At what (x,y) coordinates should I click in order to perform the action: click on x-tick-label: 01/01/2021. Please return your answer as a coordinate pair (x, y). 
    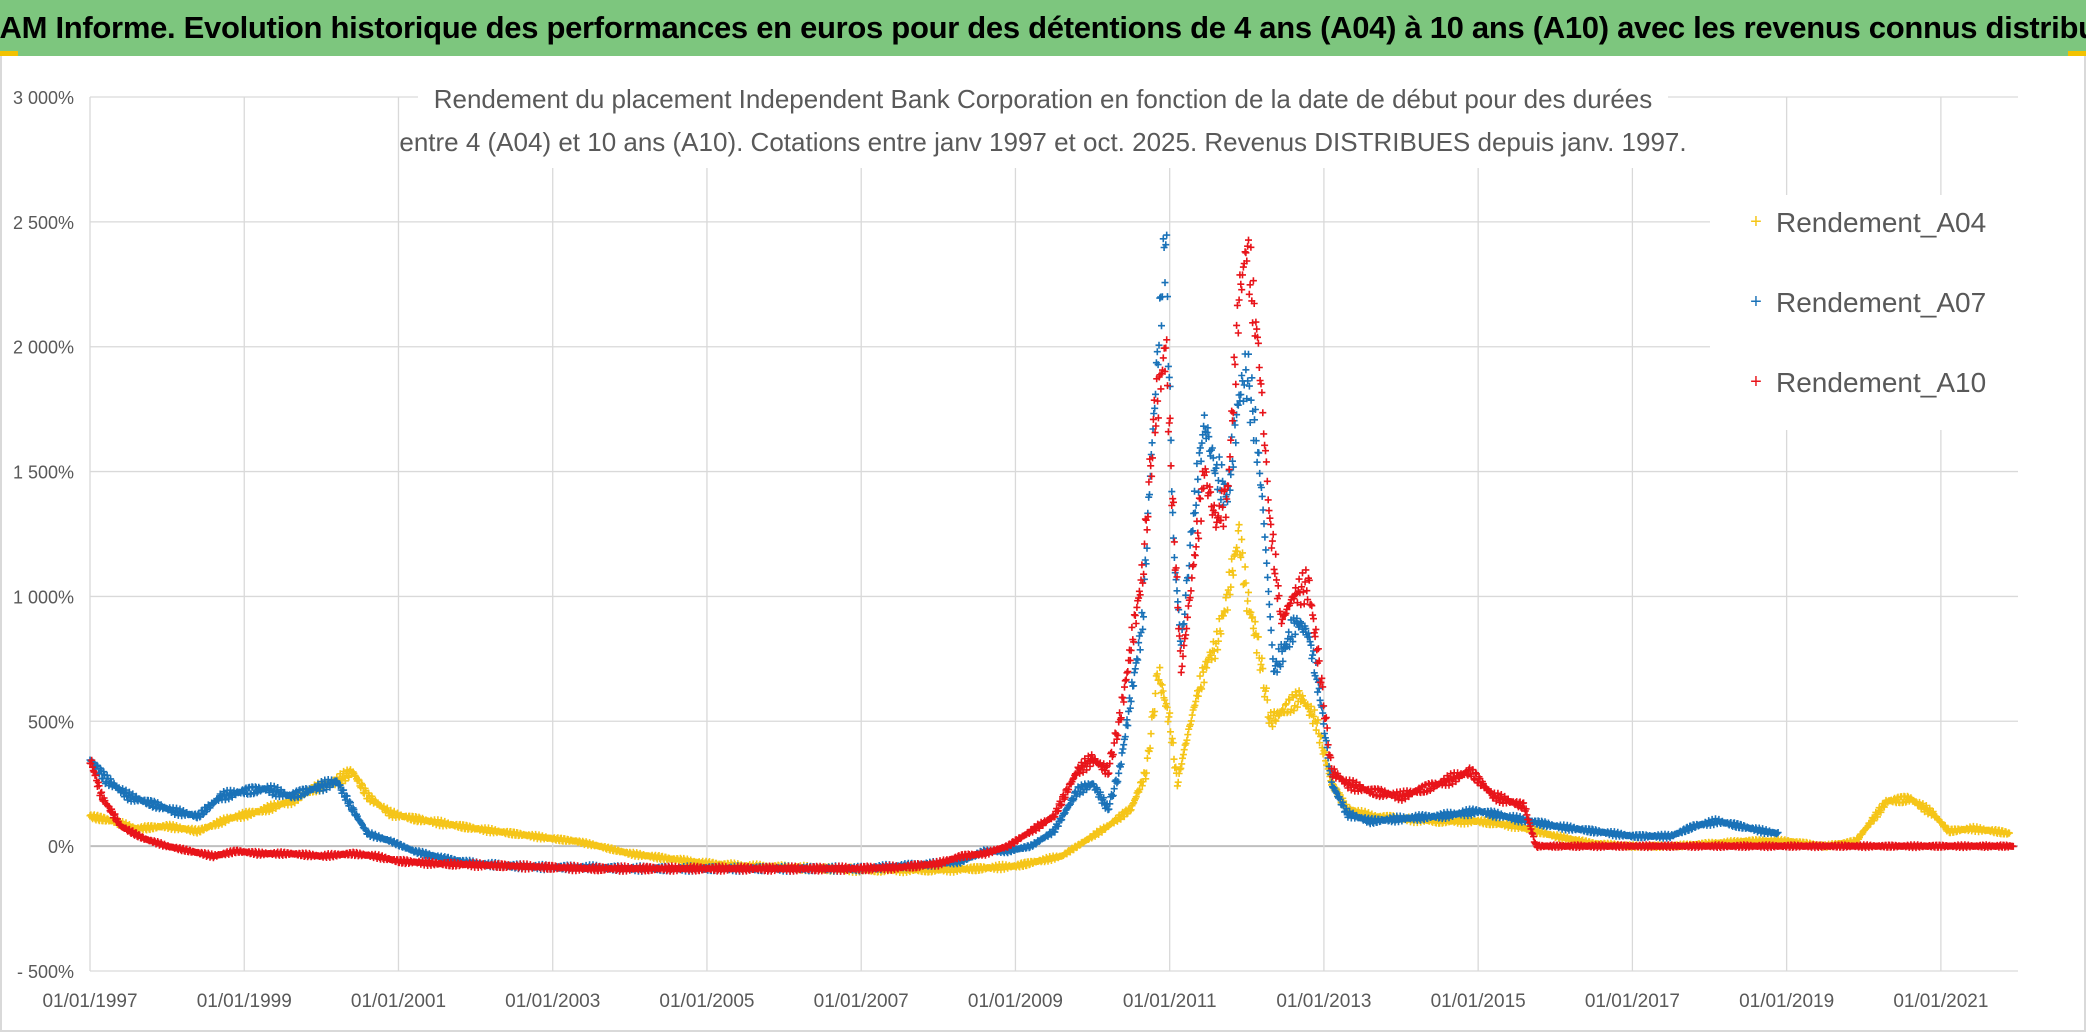
    Looking at the image, I should click on (1940, 1001).